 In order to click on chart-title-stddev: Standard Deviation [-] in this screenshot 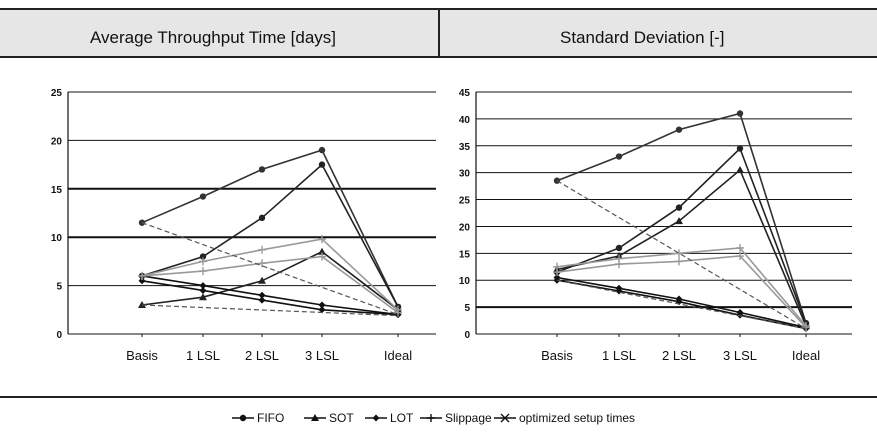, I will do `click(642, 37)`.